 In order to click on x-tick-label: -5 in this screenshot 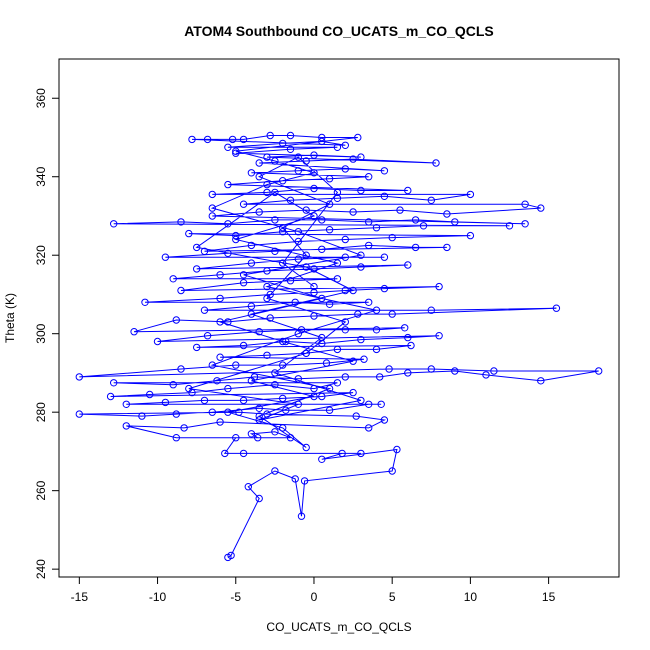, I will do `click(235, 597)`.